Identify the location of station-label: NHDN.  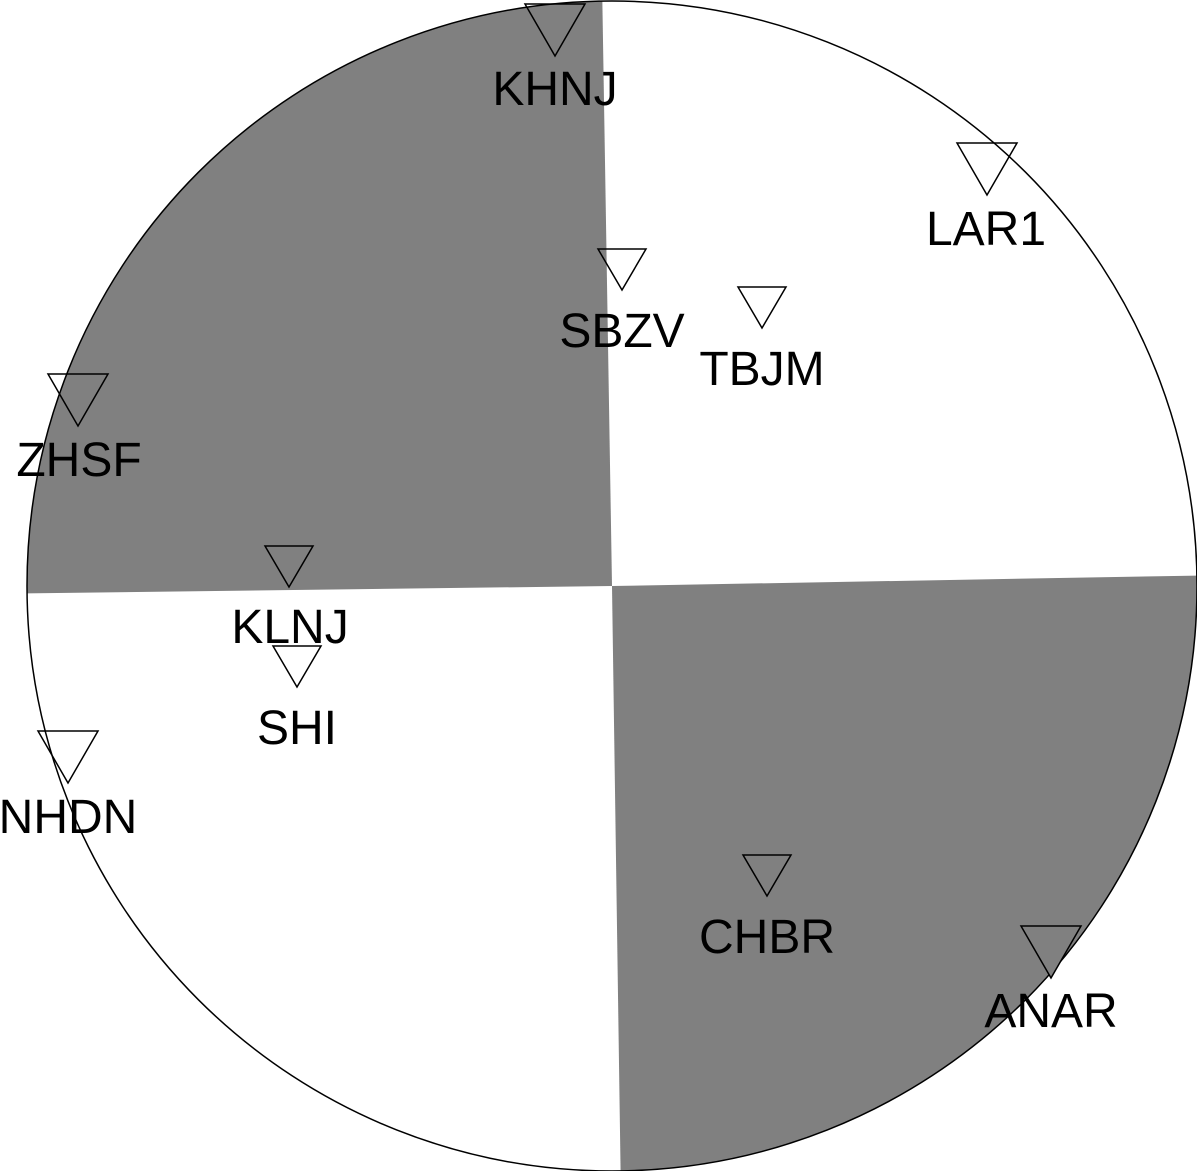
(68, 817).